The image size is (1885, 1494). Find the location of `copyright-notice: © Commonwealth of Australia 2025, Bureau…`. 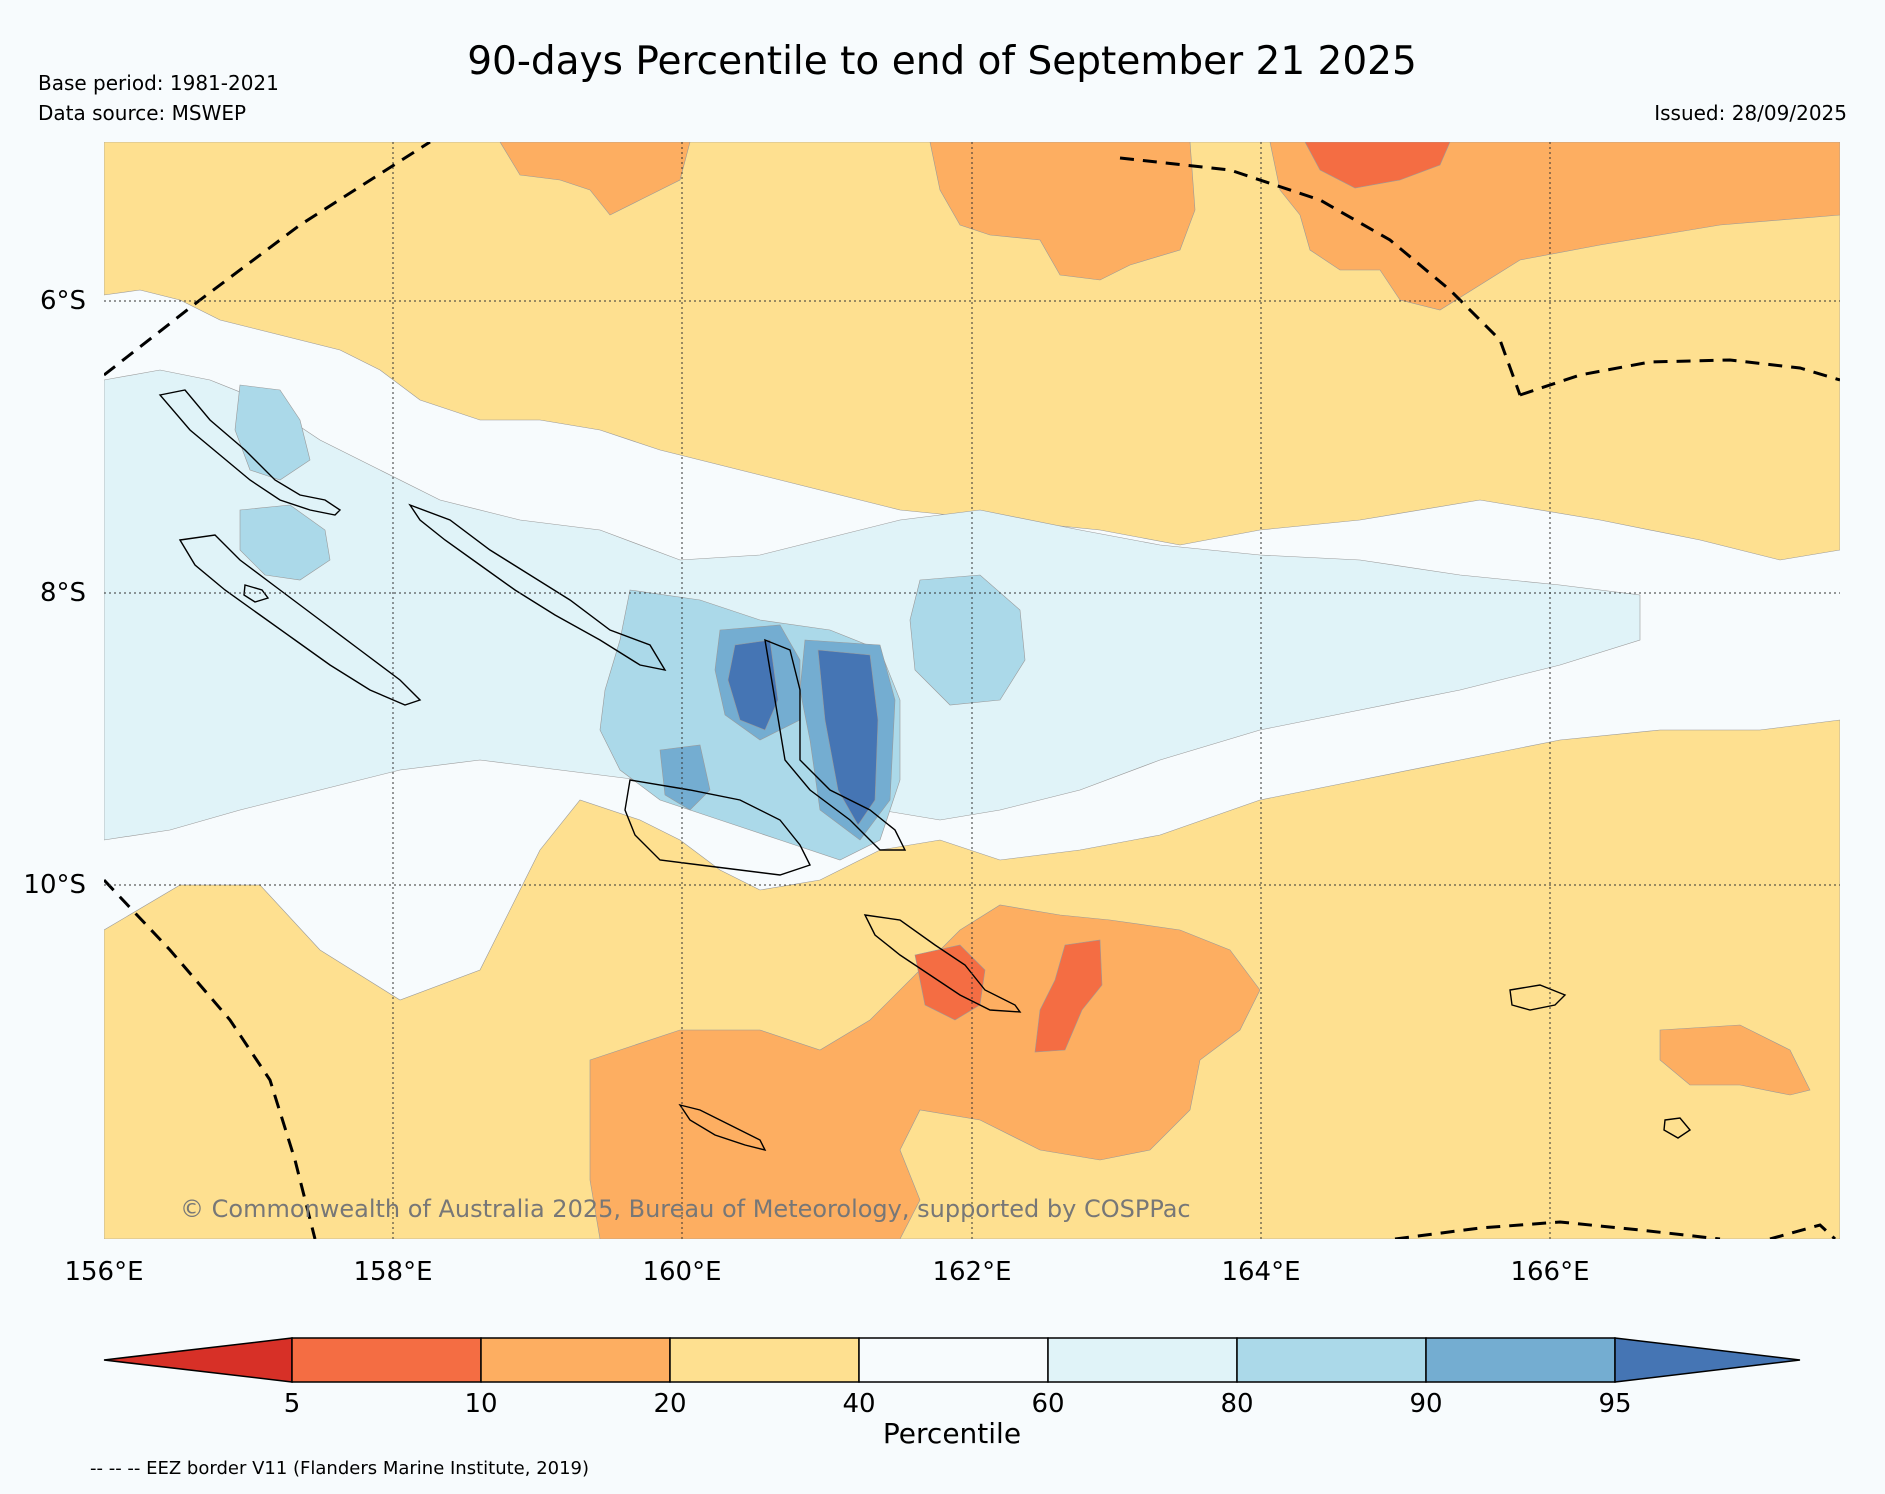

copyright-notice: © Commonwealth of Australia 2025, Bureau… is located at coordinates (685, 1209).